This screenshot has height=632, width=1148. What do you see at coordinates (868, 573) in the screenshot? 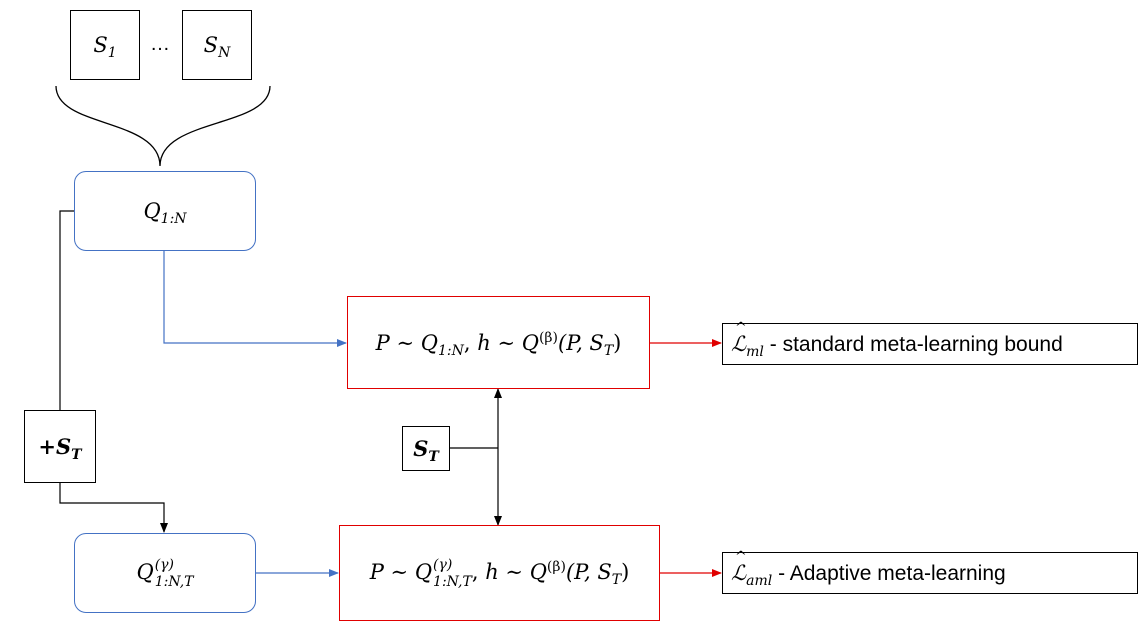
I see `bound-adaptive-label: ℒaml - Adaptive meta-learning` at bounding box center [868, 573].